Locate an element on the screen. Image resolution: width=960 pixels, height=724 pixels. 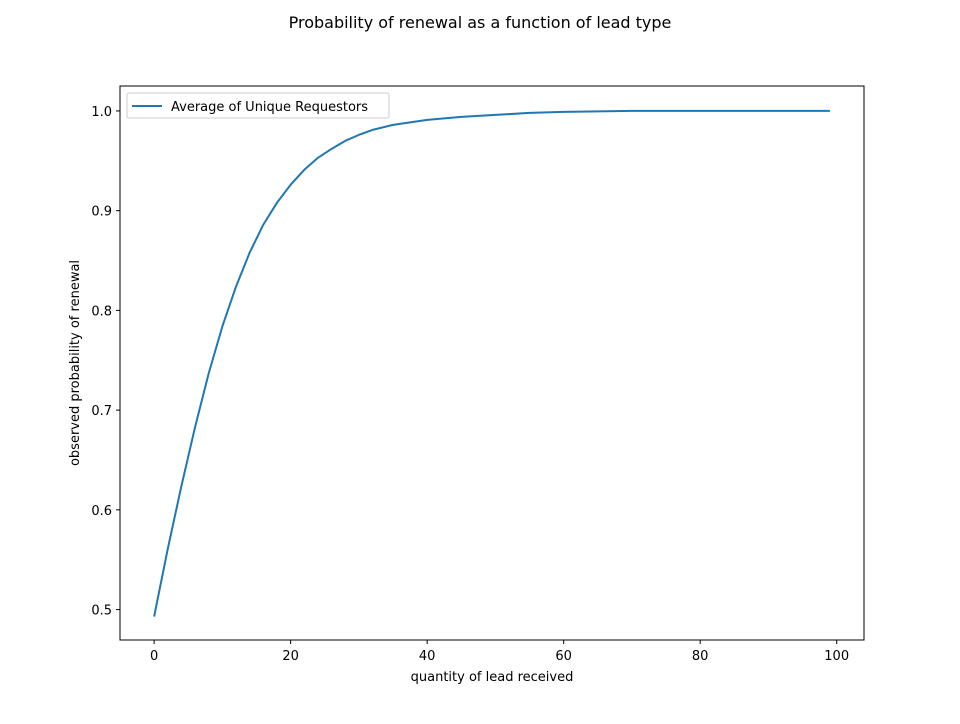
y-tick-label: 0.9 is located at coordinates (101, 212).